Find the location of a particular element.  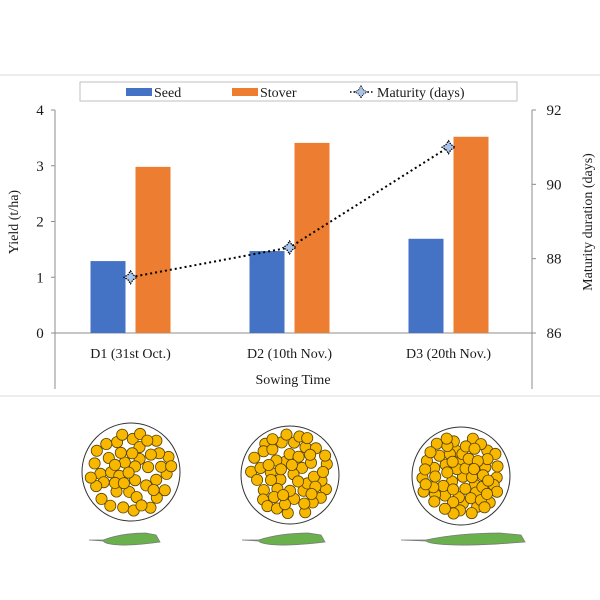

y-axis-title-left: Yield (t/ha) is located at coordinates (14, 222).